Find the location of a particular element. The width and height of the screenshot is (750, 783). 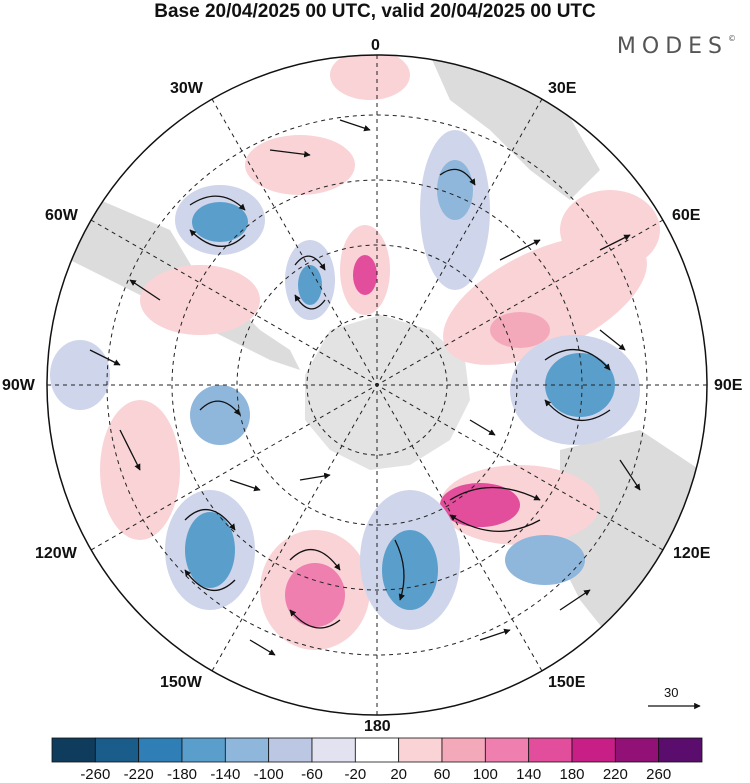

lon-label-30w: 30W is located at coordinates (186, 88).